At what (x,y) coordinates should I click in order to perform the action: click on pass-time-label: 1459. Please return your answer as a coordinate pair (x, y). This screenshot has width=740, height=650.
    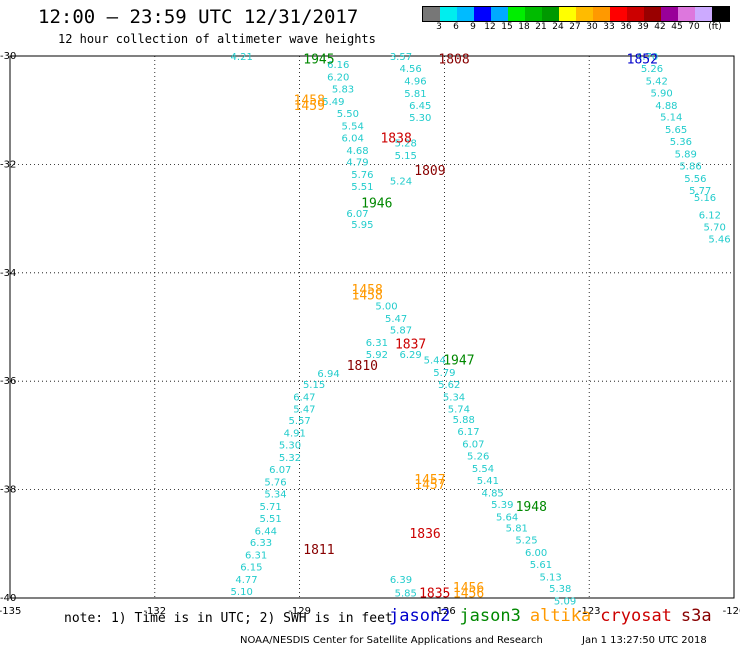
    Looking at the image, I should click on (309, 106).